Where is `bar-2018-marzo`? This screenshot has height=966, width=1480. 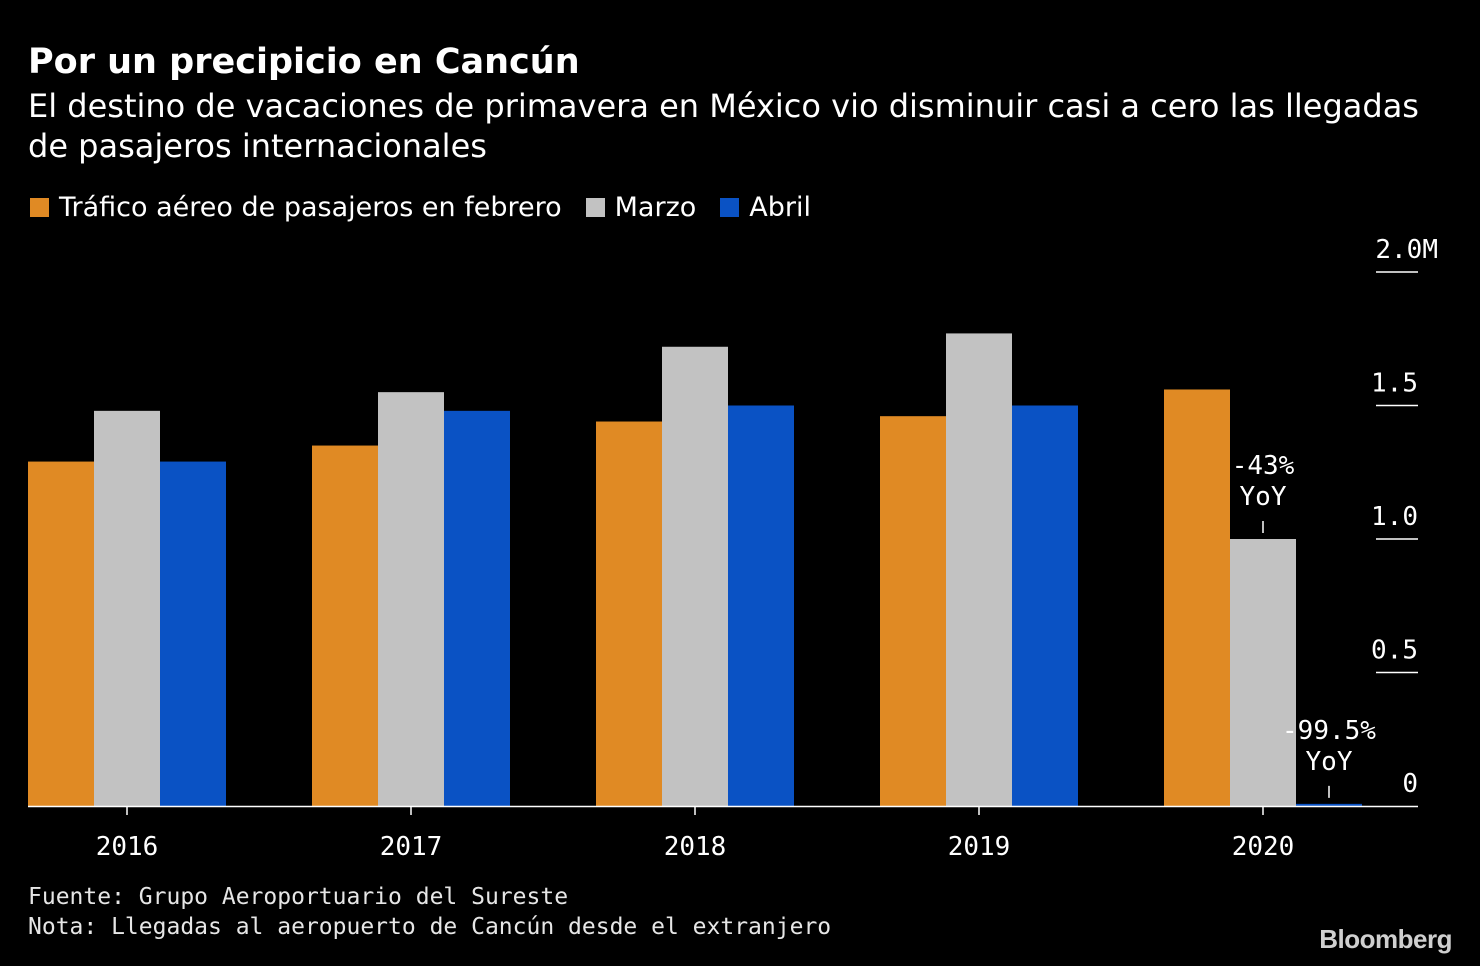 bar-2018-marzo is located at coordinates (695, 576).